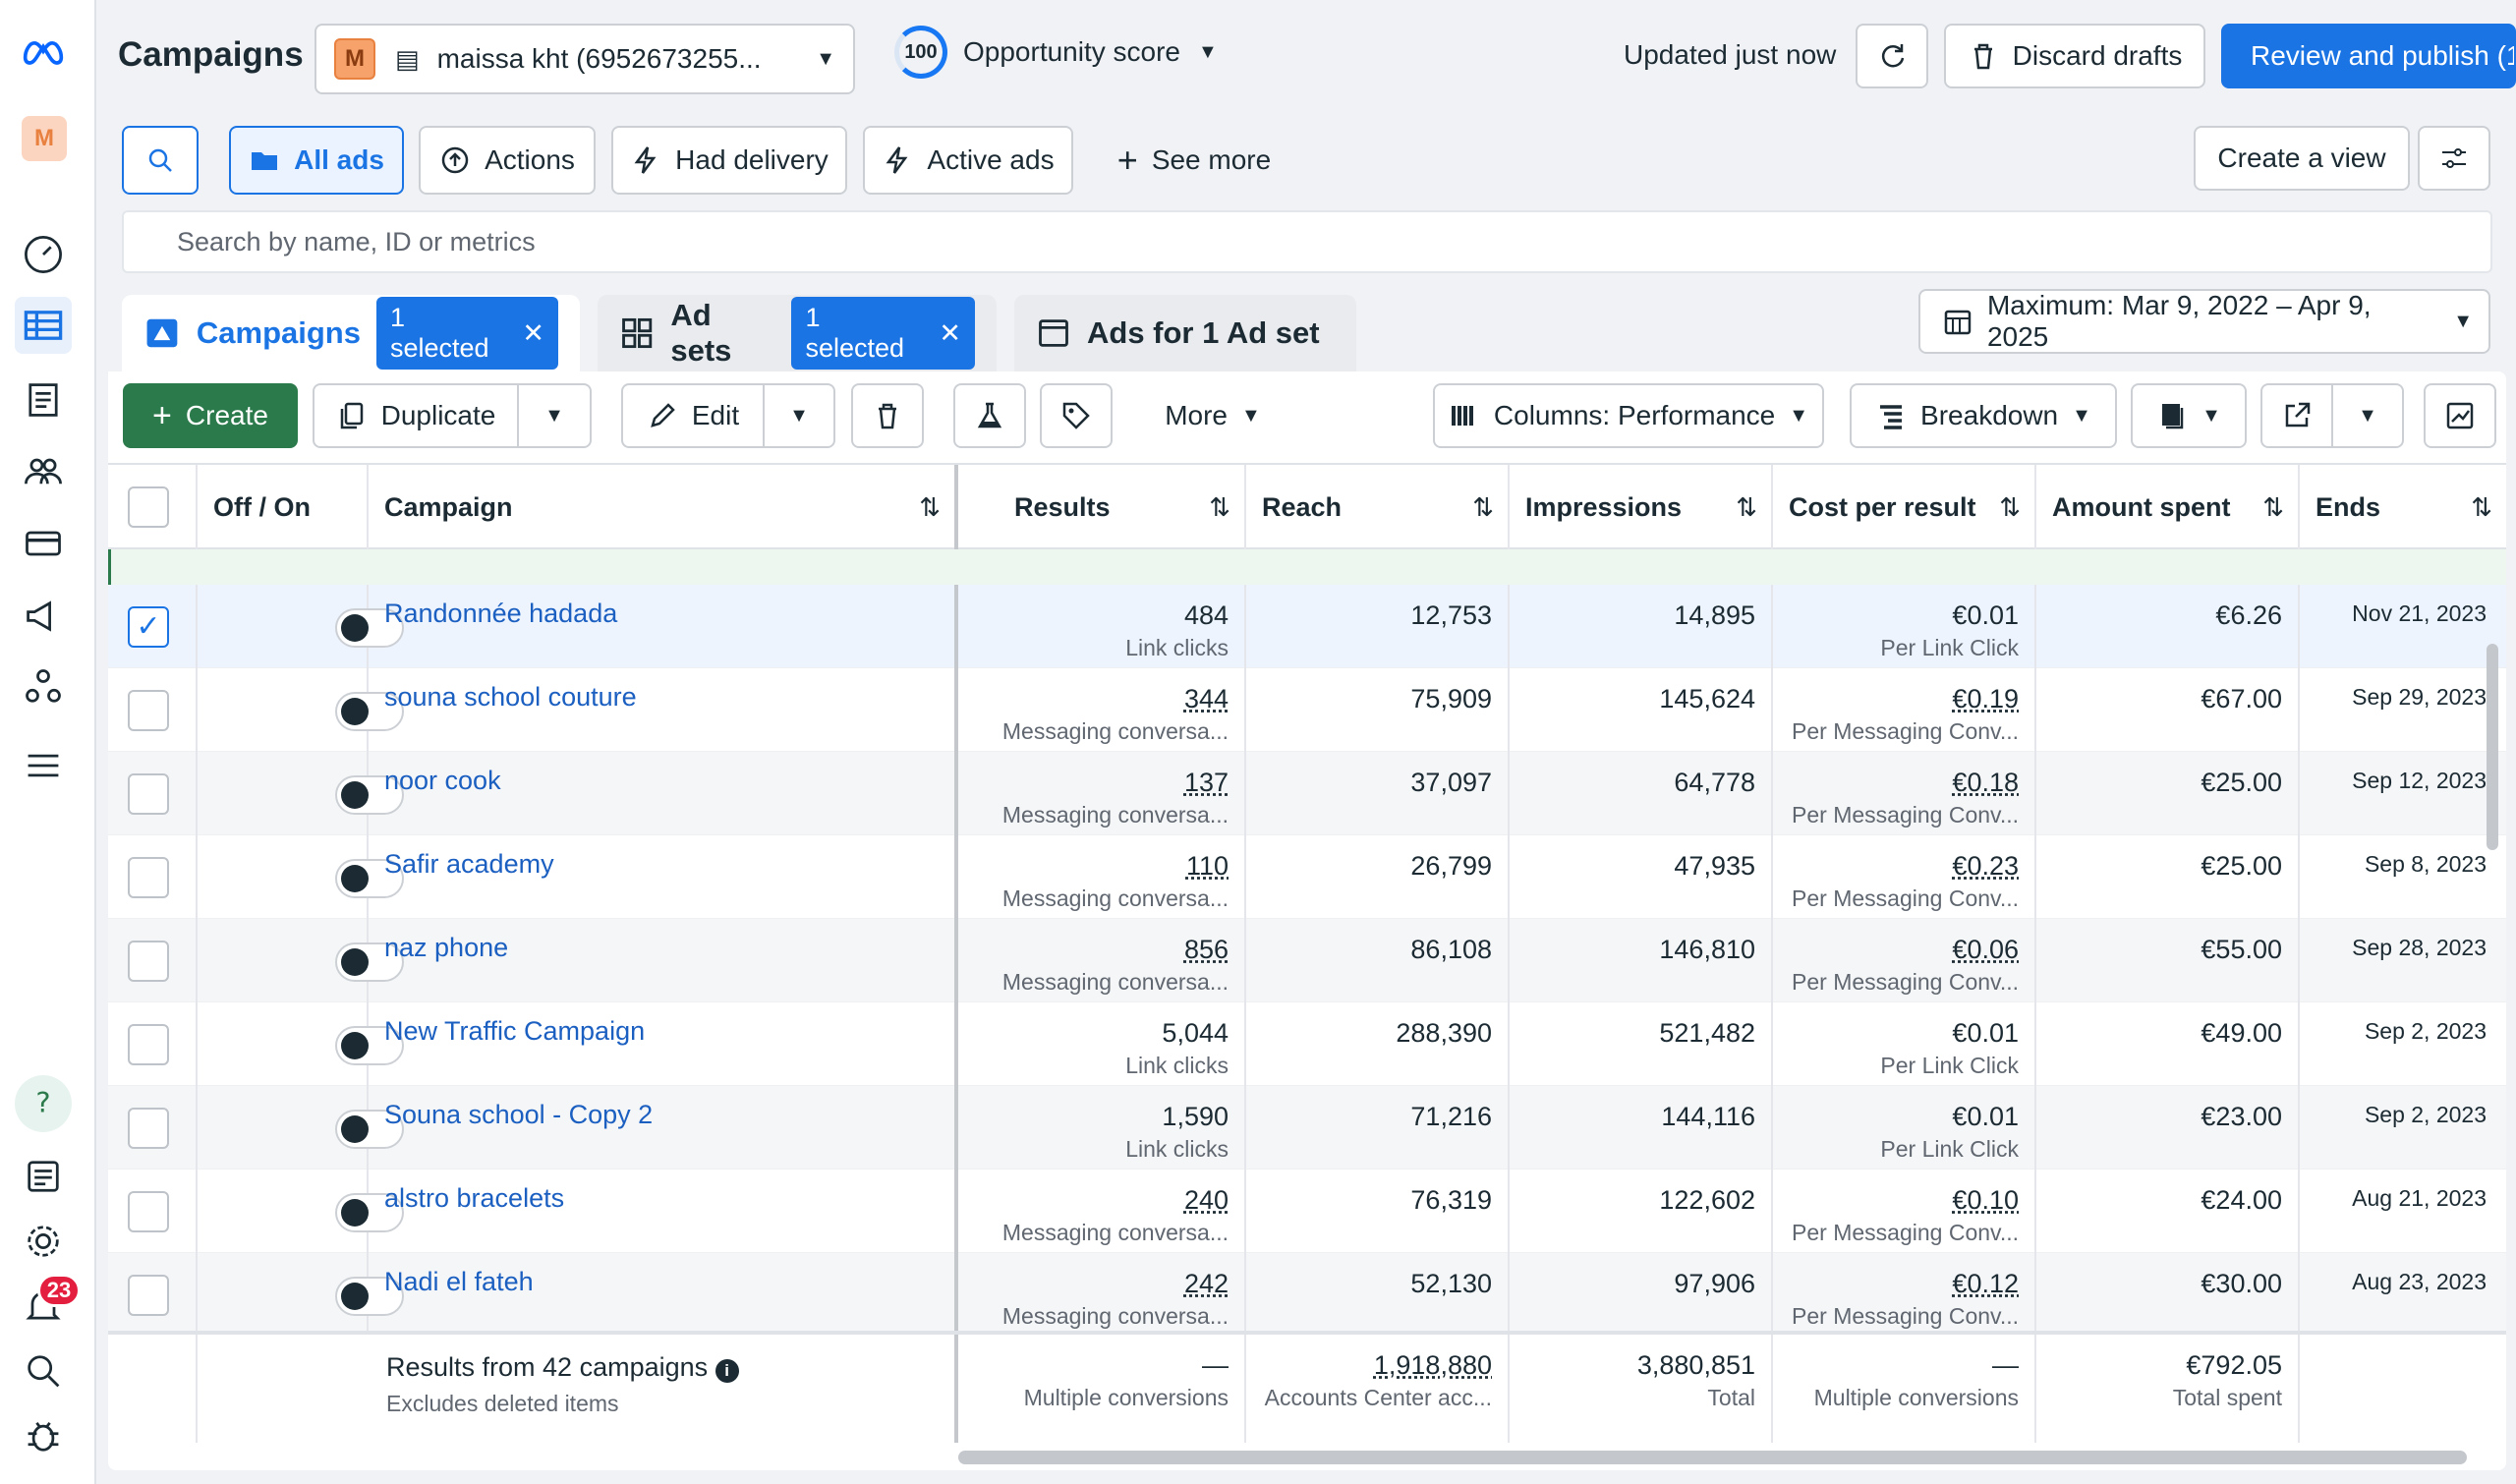  Describe the element at coordinates (210, 415) in the screenshot. I see `create-button: + Create` at that location.